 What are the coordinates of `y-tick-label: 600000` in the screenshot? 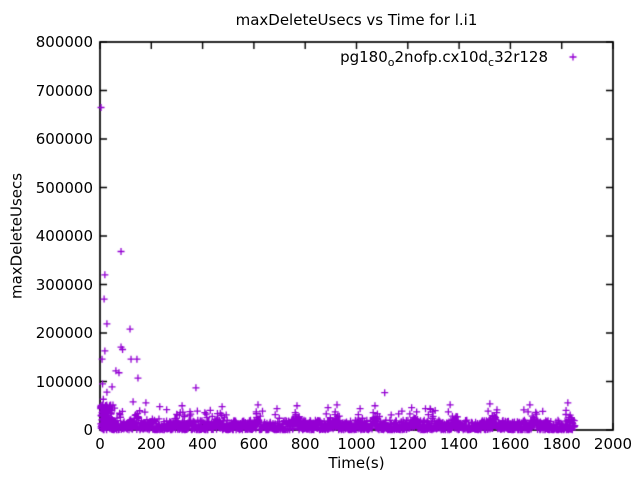 It's located at (64, 139).